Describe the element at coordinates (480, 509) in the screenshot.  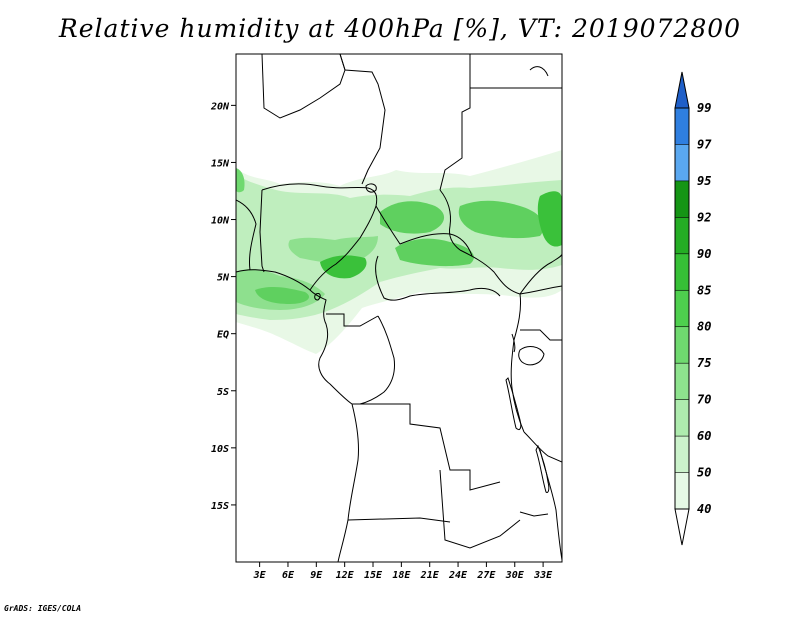
I see `border-zambia` at that location.